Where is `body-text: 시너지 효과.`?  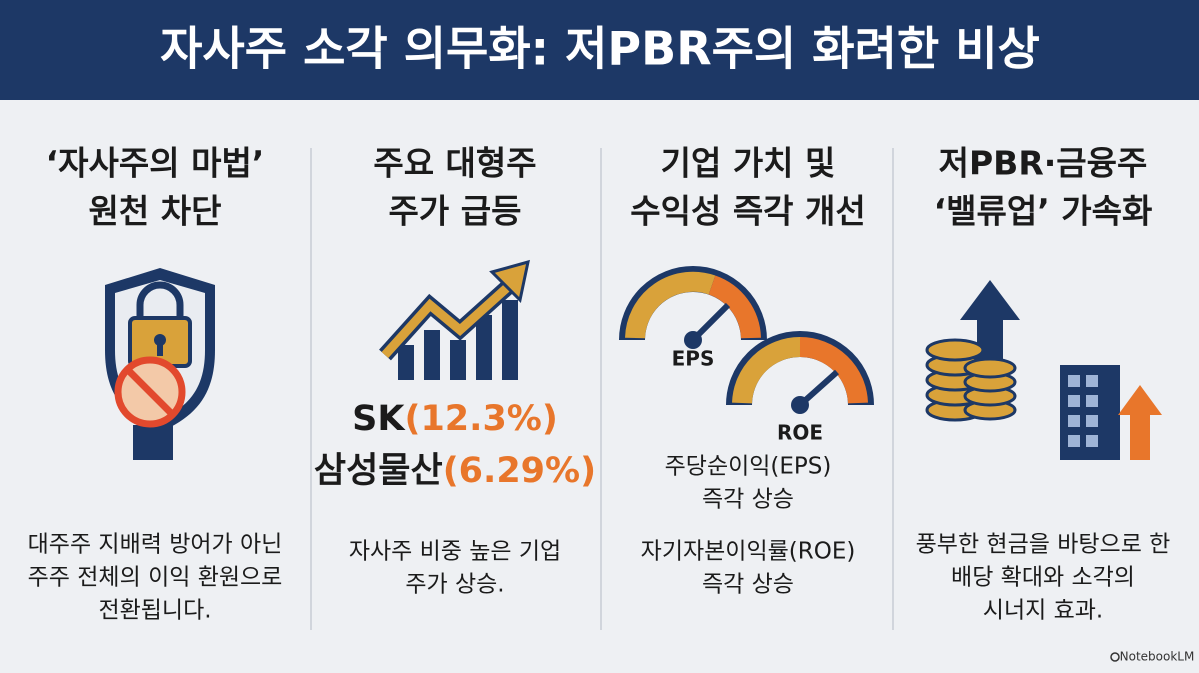
body-text: 시너지 효과. is located at coordinates (1043, 611).